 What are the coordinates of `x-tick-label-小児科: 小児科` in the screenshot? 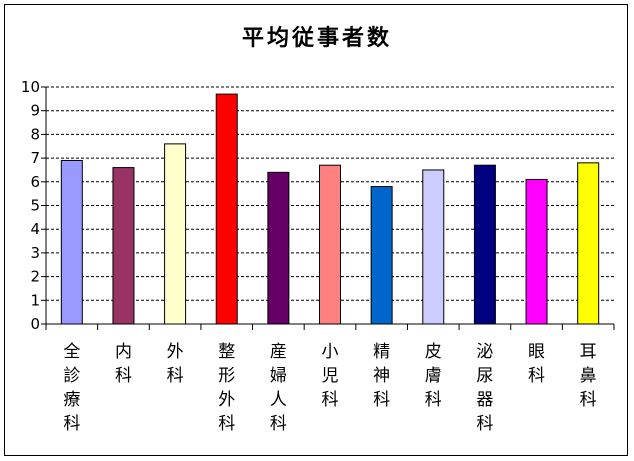 It's located at (330, 376).